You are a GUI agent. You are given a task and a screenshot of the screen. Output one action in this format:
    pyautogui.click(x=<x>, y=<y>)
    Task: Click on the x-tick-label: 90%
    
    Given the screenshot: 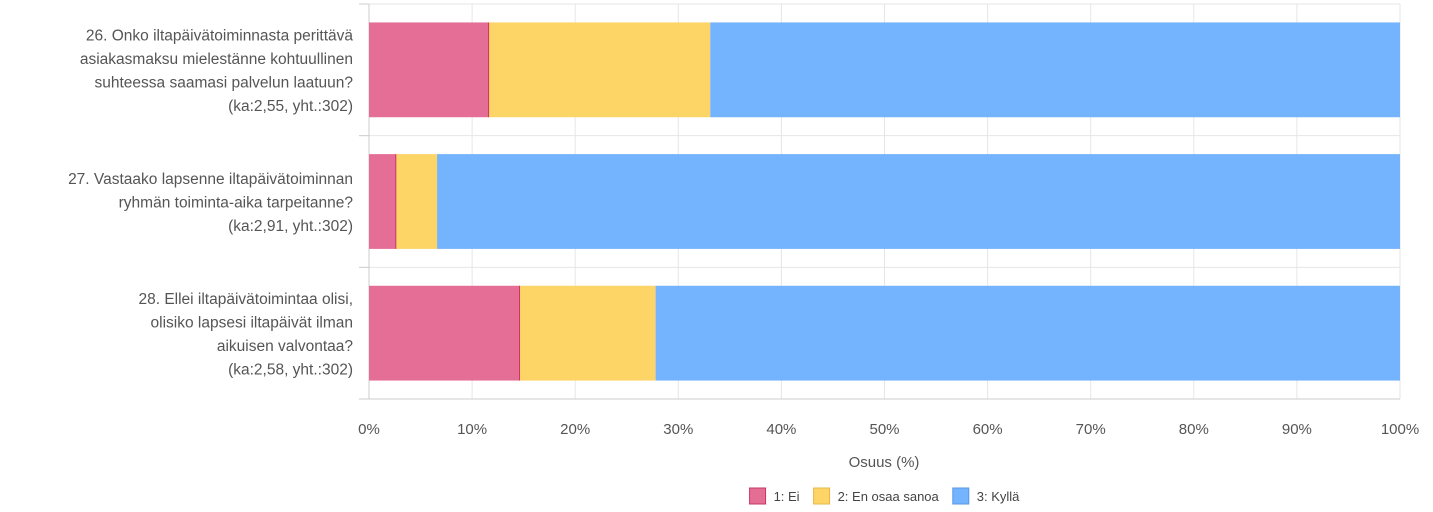 What is the action you would take?
    pyautogui.click(x=1297, y=429)
    